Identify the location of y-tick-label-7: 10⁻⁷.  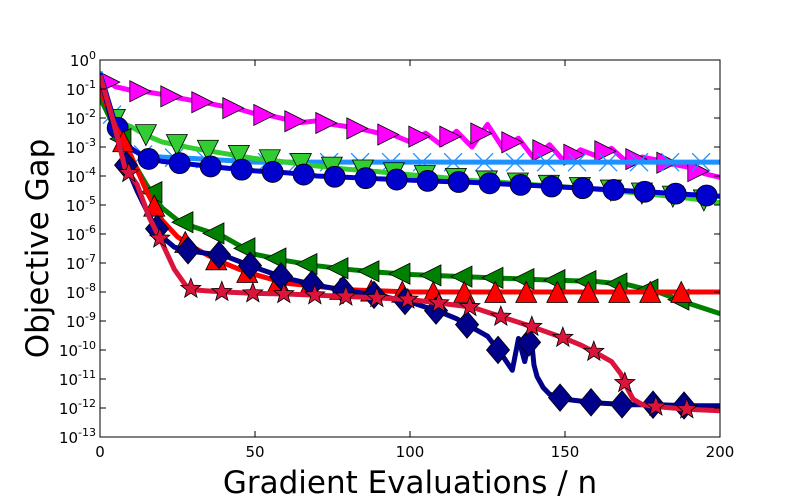
(81, 262).